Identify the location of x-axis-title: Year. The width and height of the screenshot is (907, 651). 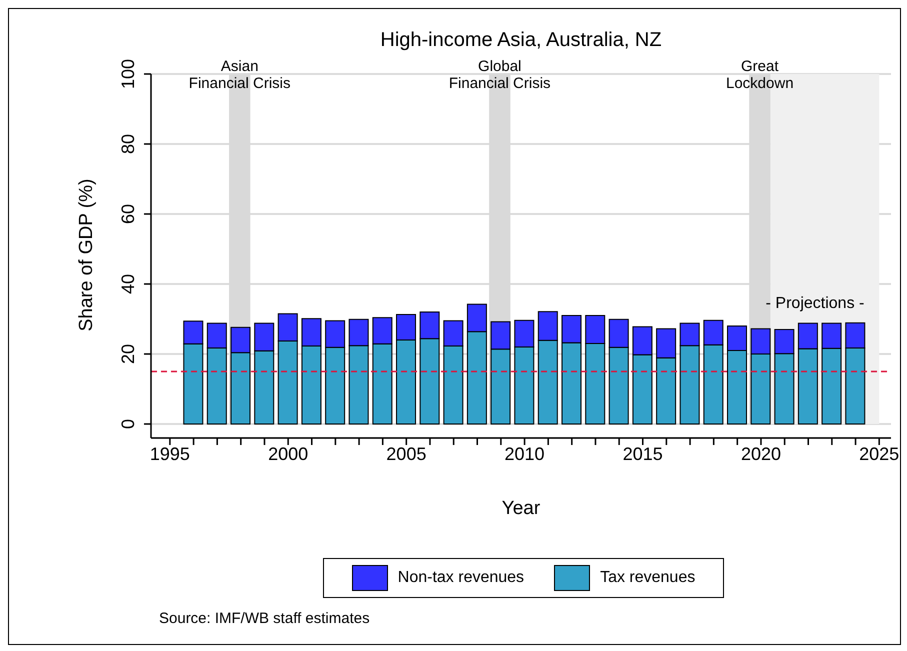
(521, 509).